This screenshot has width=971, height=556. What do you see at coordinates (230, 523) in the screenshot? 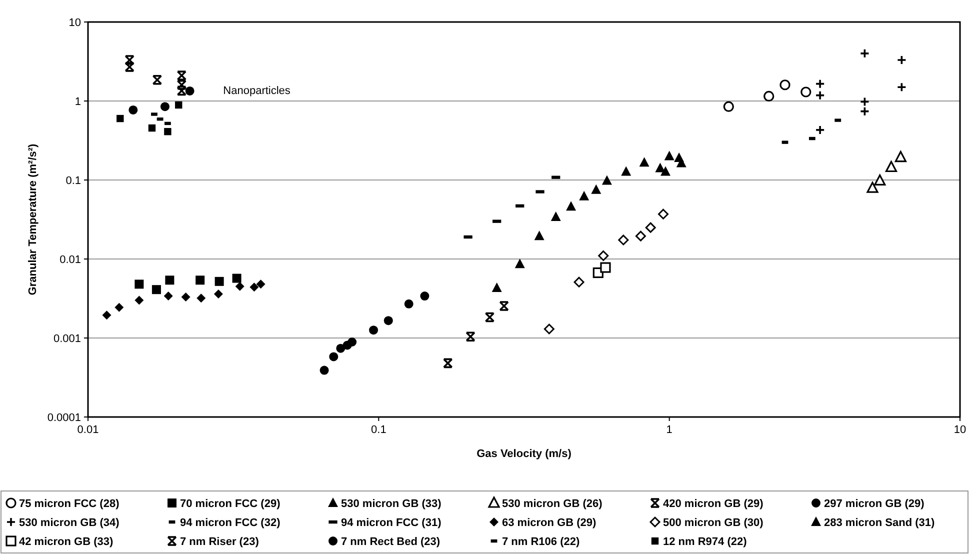
I see `legend-label: 94 micron FCC (32)` at bounding box center [230, 523].